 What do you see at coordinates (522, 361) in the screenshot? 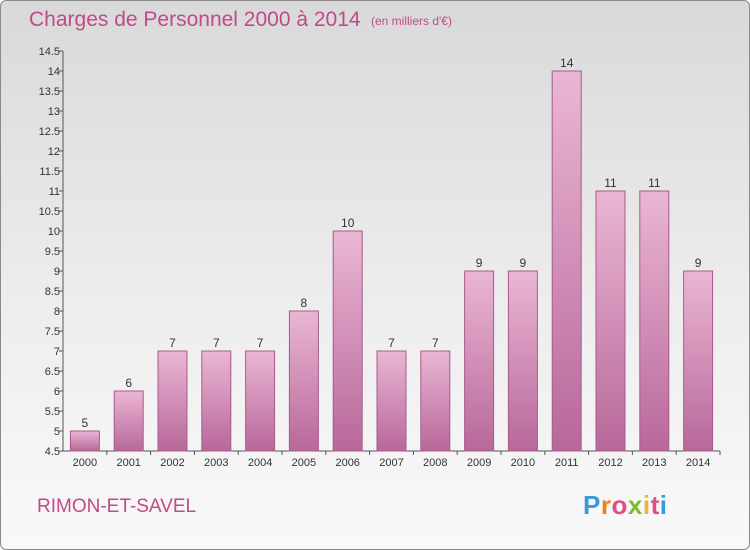
I see `bar-2010` at bounding box center [522, 361].